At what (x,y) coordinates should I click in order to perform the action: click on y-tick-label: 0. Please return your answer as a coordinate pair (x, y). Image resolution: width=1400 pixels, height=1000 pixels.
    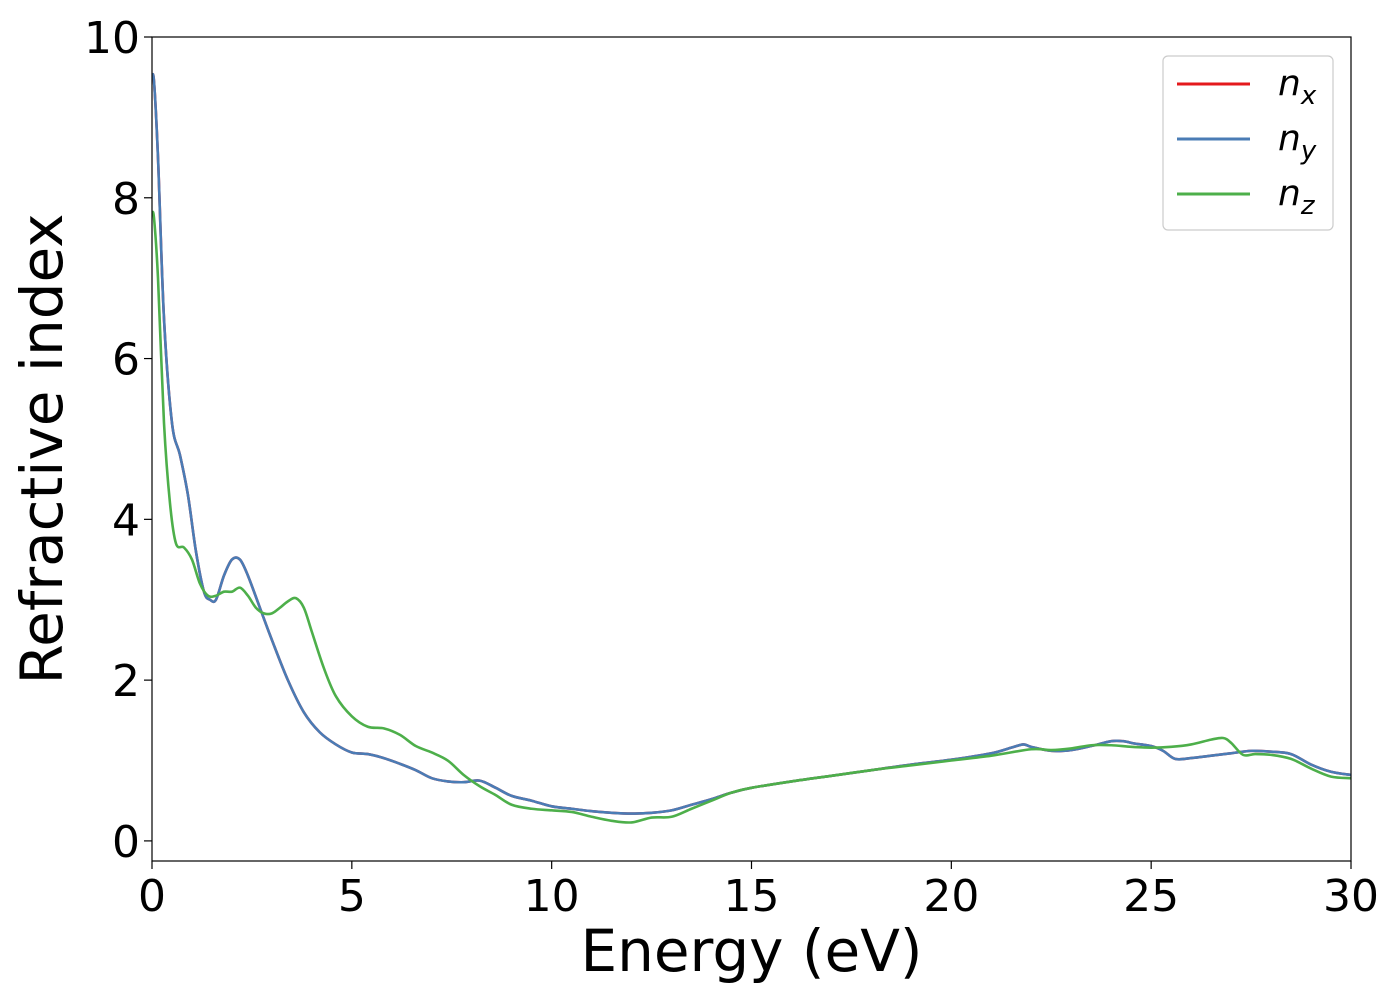
    Looking at the image, I should click on (126, 842).